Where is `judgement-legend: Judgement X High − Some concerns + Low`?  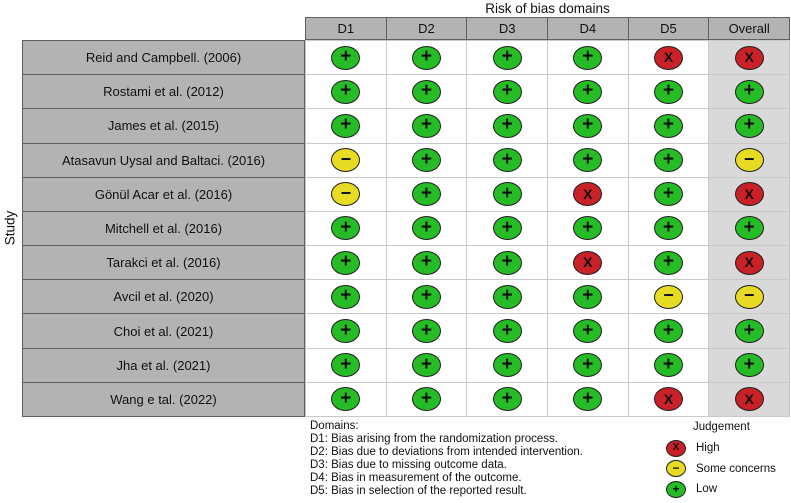 judgement-legend: Judgement X High − Some concerns + Low is located at coordinates (721, 460).